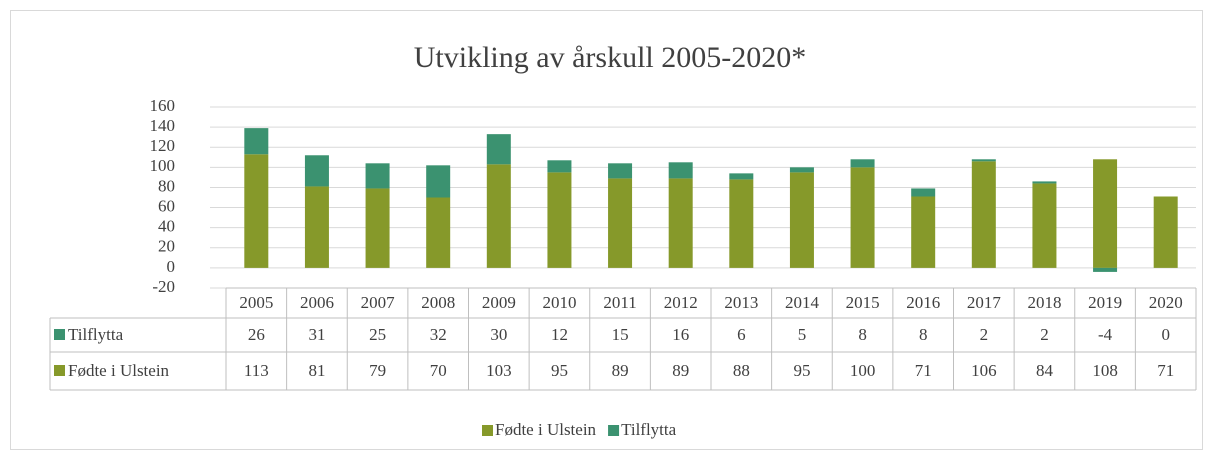 The height and width of the screenshot is (460, 1213). Describe the element at coordinates (1165, 334) in the screenshot. I see `table-value: 0` at that location.